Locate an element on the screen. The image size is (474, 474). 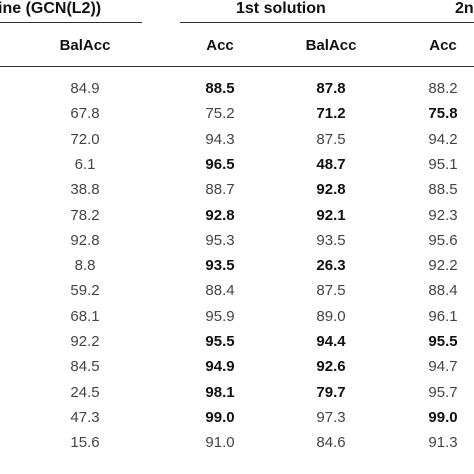
table-cell: 95.1 is located at coordinates (443, 164).